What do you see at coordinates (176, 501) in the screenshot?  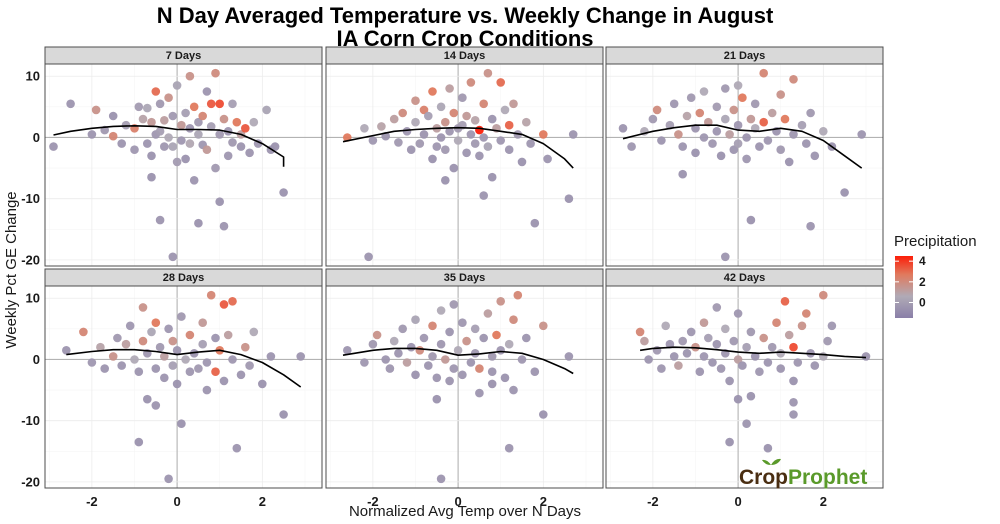 I see `x-tick-label: 0` at bounding box center [176, 501].